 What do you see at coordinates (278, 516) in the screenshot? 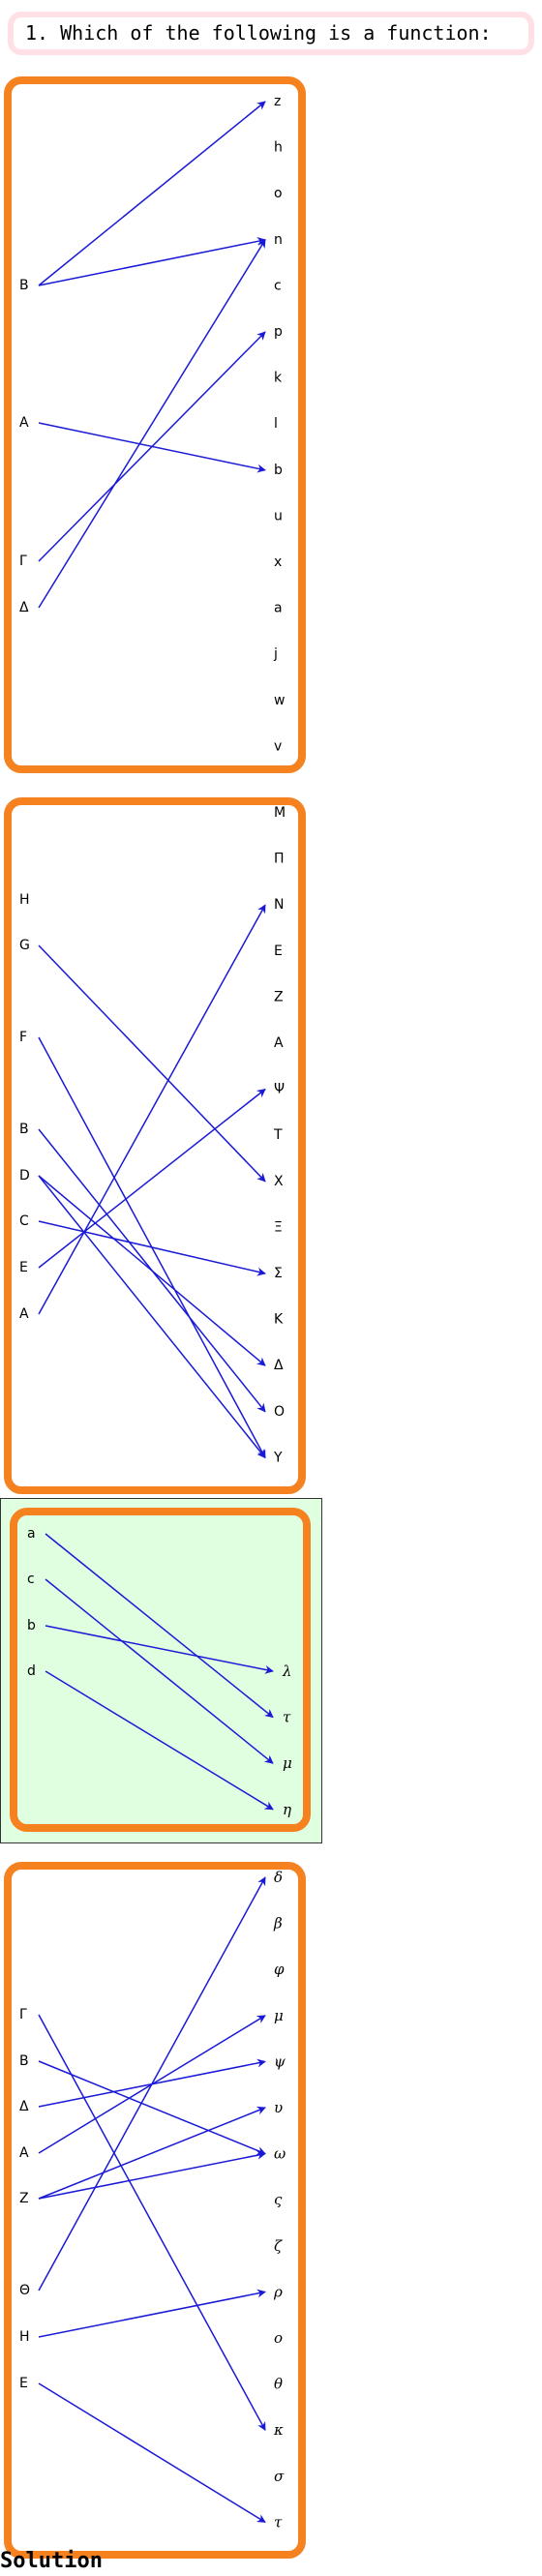
I see `codomain-label: u` at bounding box center [278, 516].